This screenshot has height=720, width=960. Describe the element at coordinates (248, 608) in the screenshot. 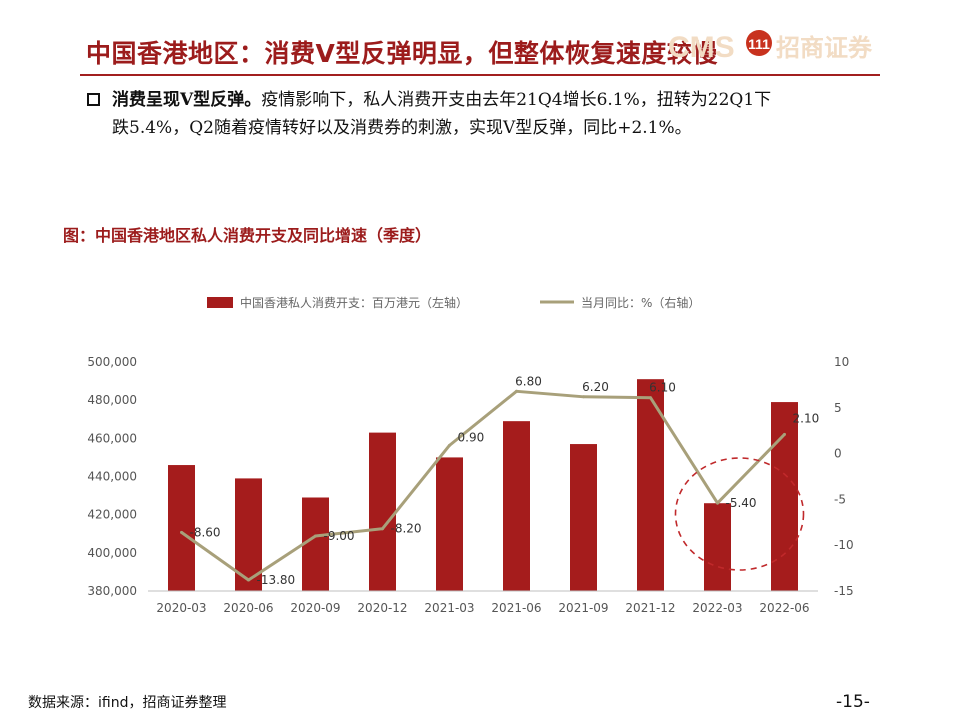

I see `x-tick-label: 2020-06` at that location.